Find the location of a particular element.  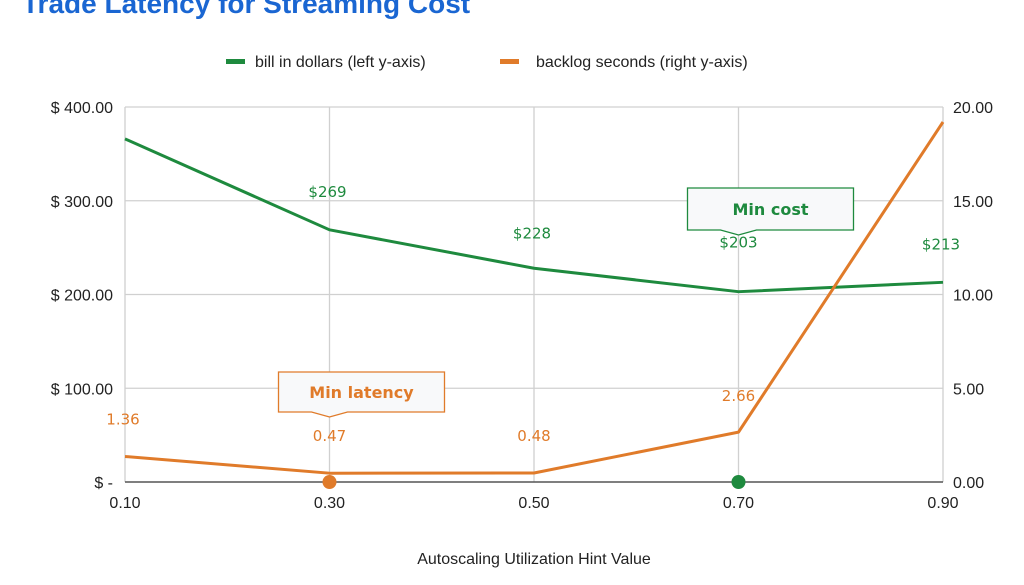

x-tick-label: 0.50 is located at coordinates (533, 503).